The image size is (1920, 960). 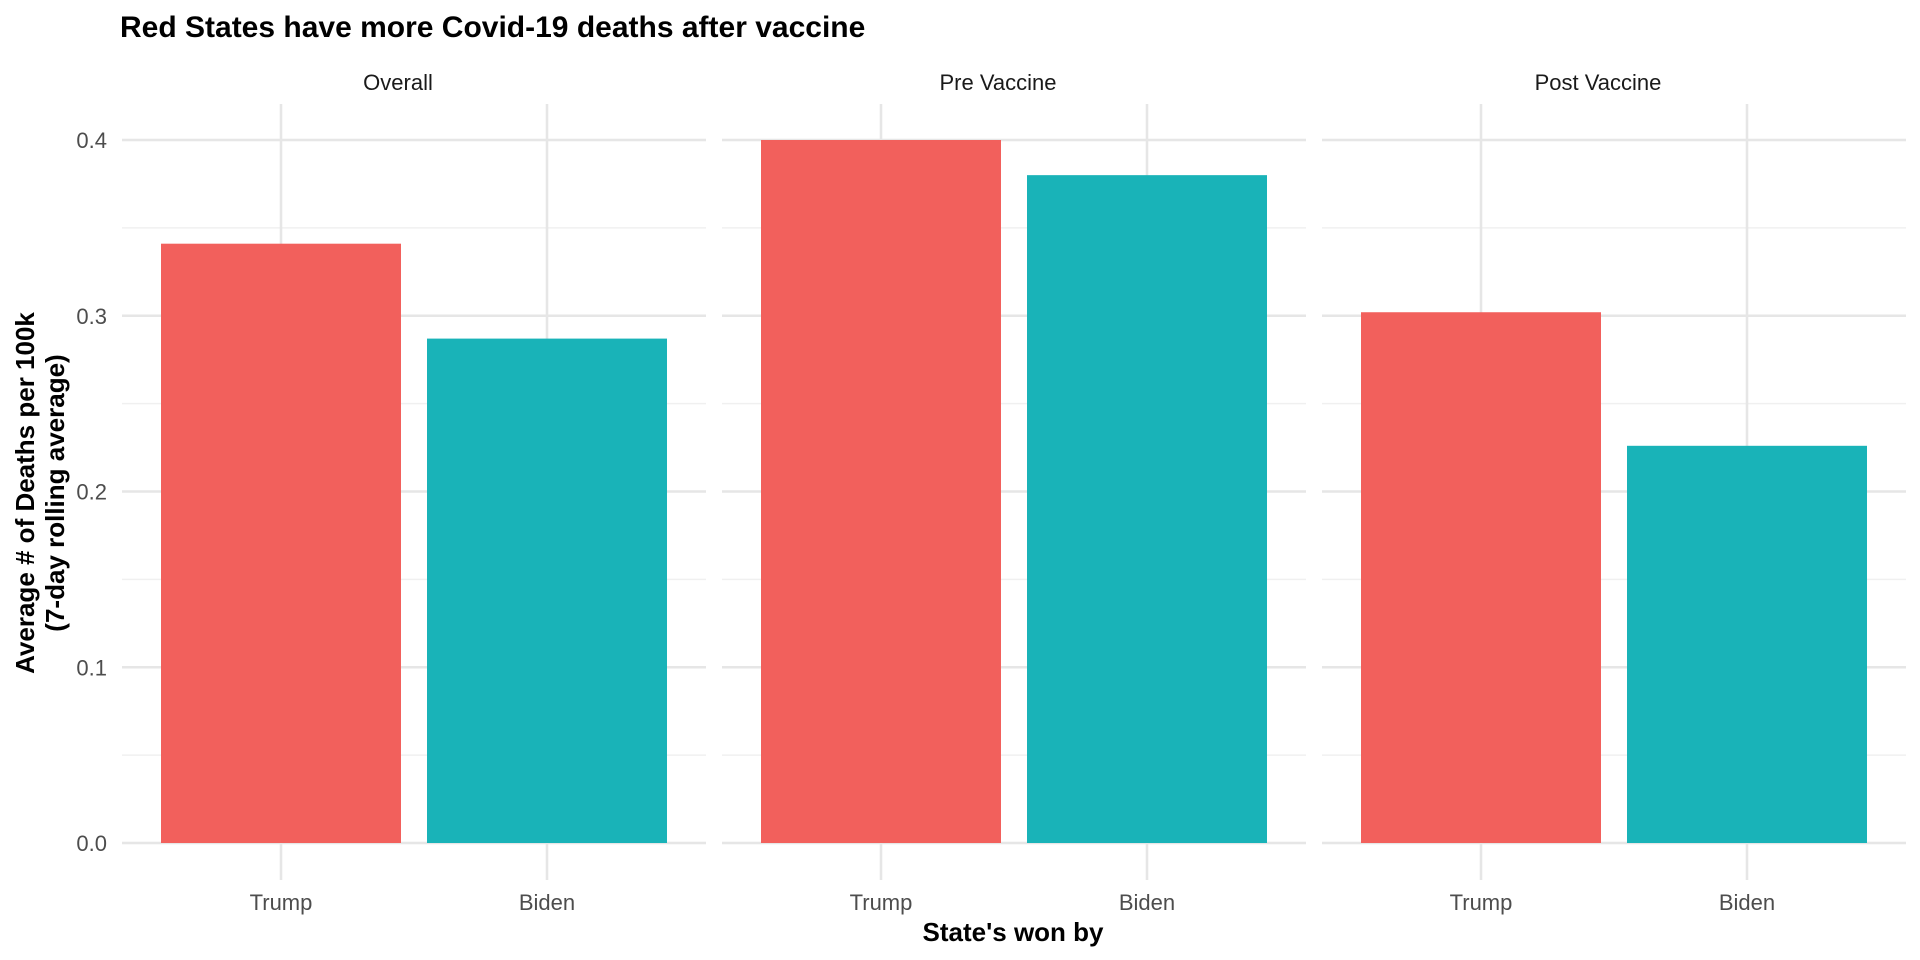 What do you see at coordinates (91, 316) in the screenshot?
I see `y-tick-label: 0.3` at bounding box center [91, 316].